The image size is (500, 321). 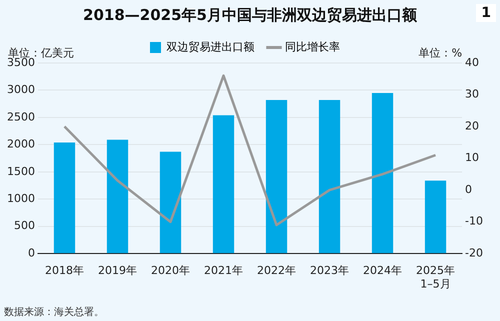 What do you see at coordinates (20, 198) in the screenshot?
I see `y-tick-label: 1000` at bounding box center [20, 198].